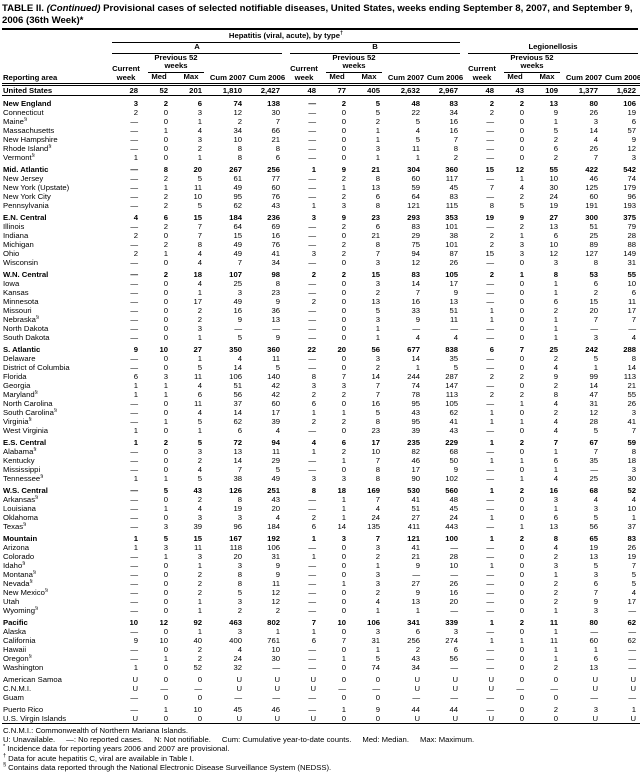 The height and width of the screenshot is (772, 640). What do you see at coordinates (415, 421) in the screenshot?
I see `value-cell: 95` at bounding box center [415, 421].